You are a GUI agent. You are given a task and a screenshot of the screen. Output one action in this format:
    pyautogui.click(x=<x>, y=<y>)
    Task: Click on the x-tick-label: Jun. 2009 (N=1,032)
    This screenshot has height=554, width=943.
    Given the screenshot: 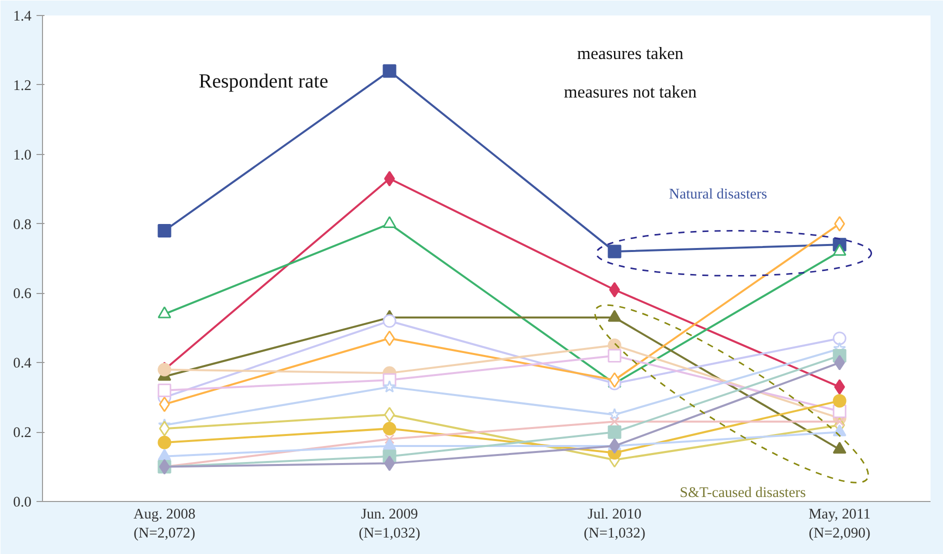 What is the action you would take?
    pyautogui.click(x=389, y=524)
    